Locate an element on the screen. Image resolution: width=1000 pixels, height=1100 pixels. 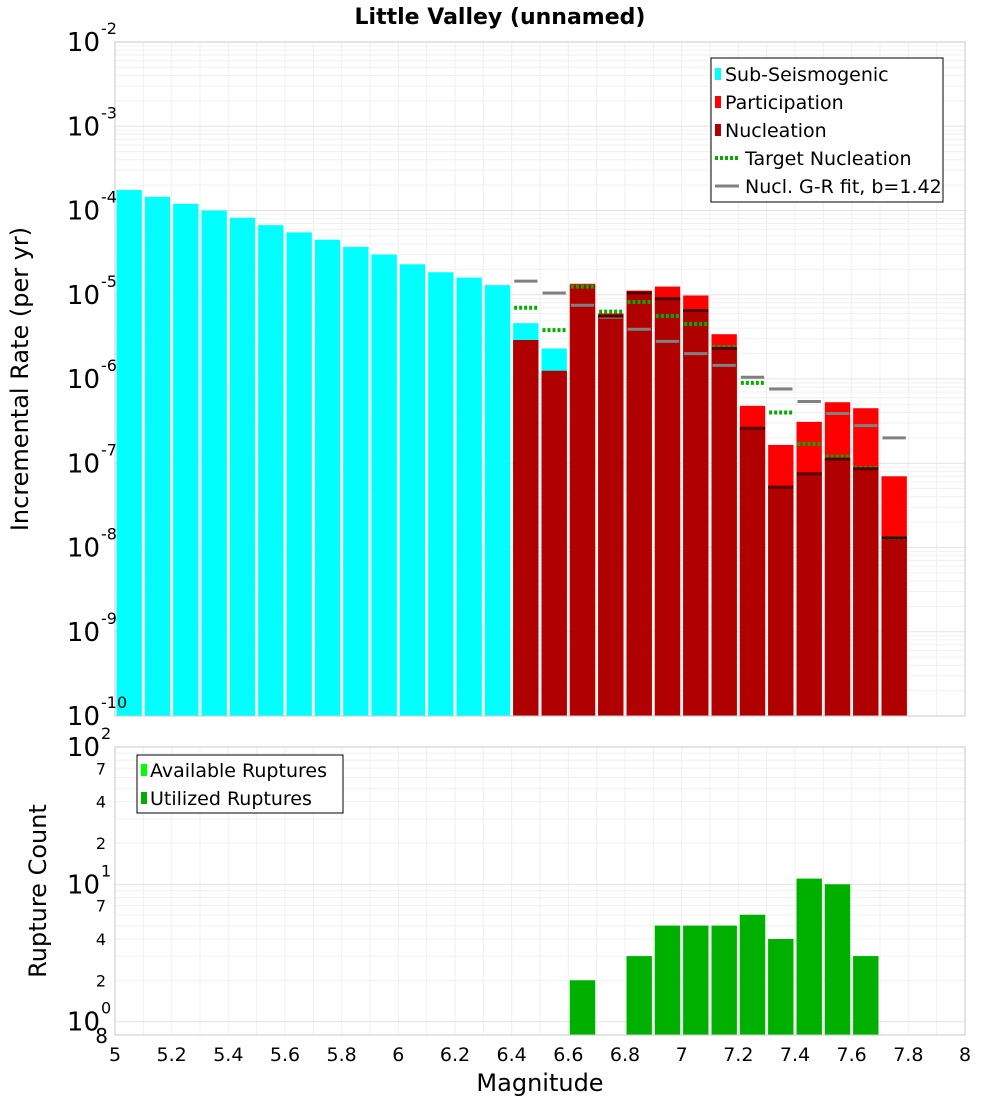
x-tick-label: 8 is located at coordinates (965, 1055).